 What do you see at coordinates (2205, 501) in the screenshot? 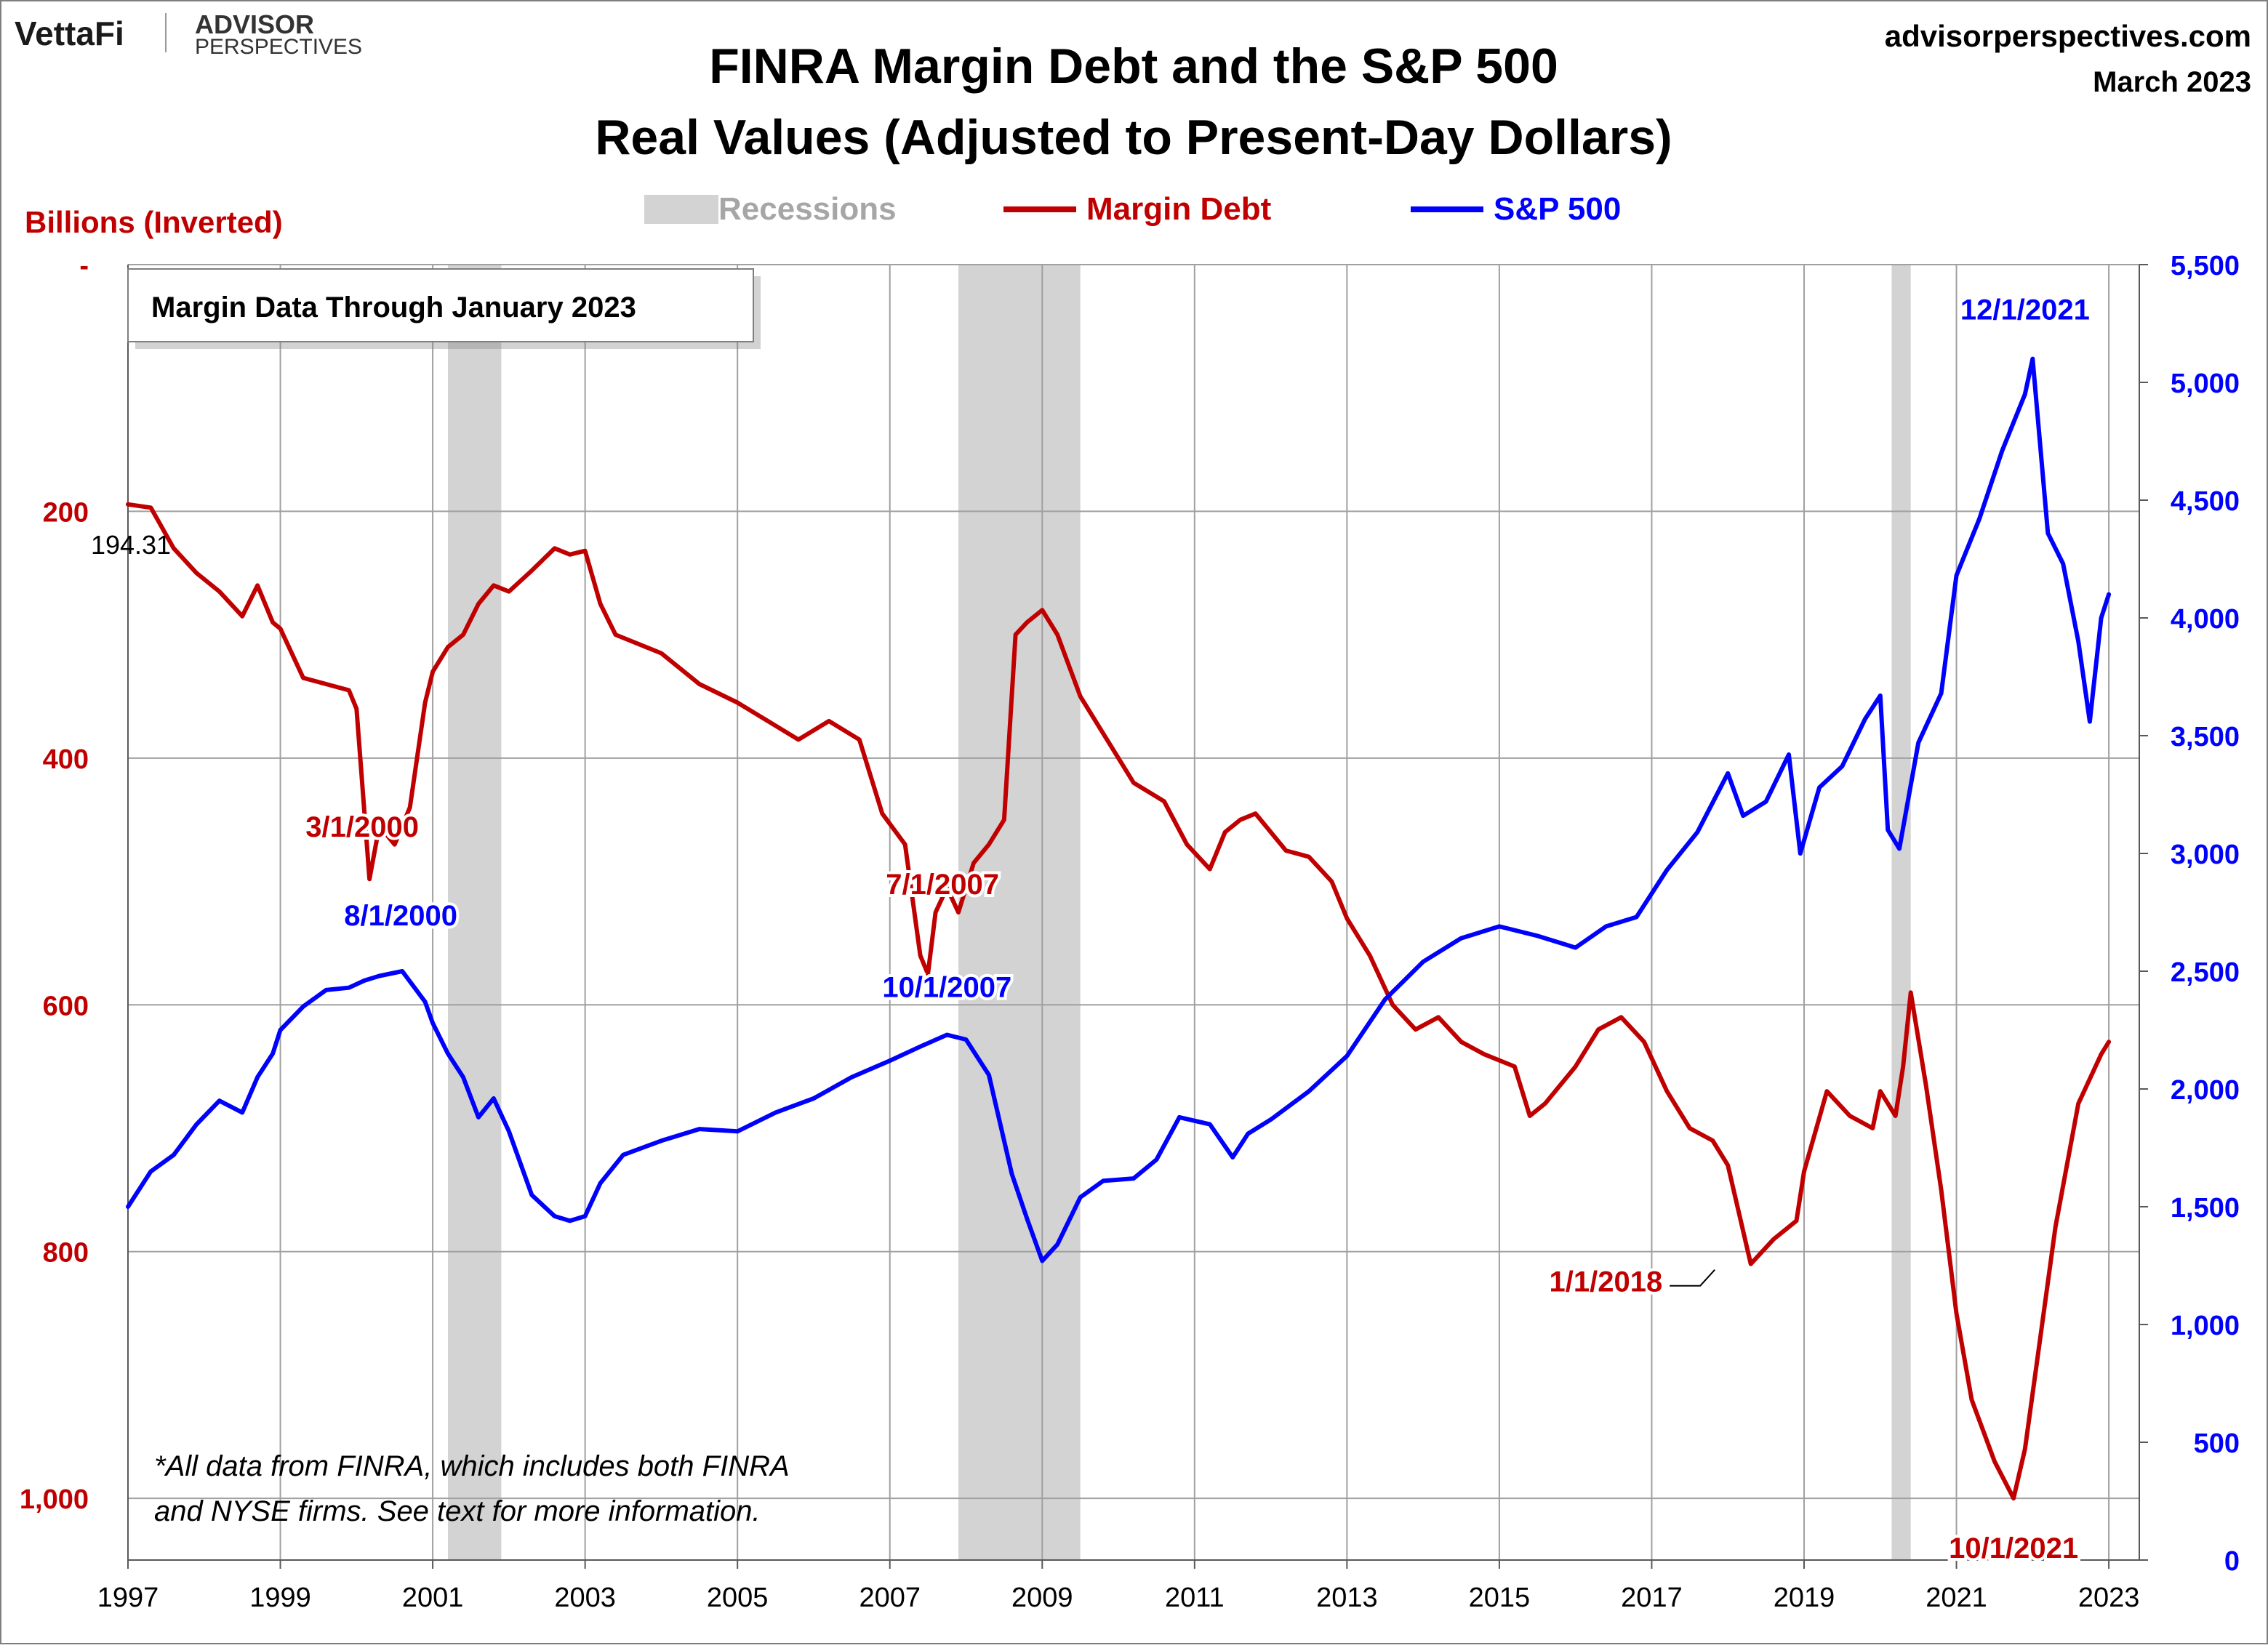
I see `right-tick-label-9: 4,500` at bounding box center [2205, 501].